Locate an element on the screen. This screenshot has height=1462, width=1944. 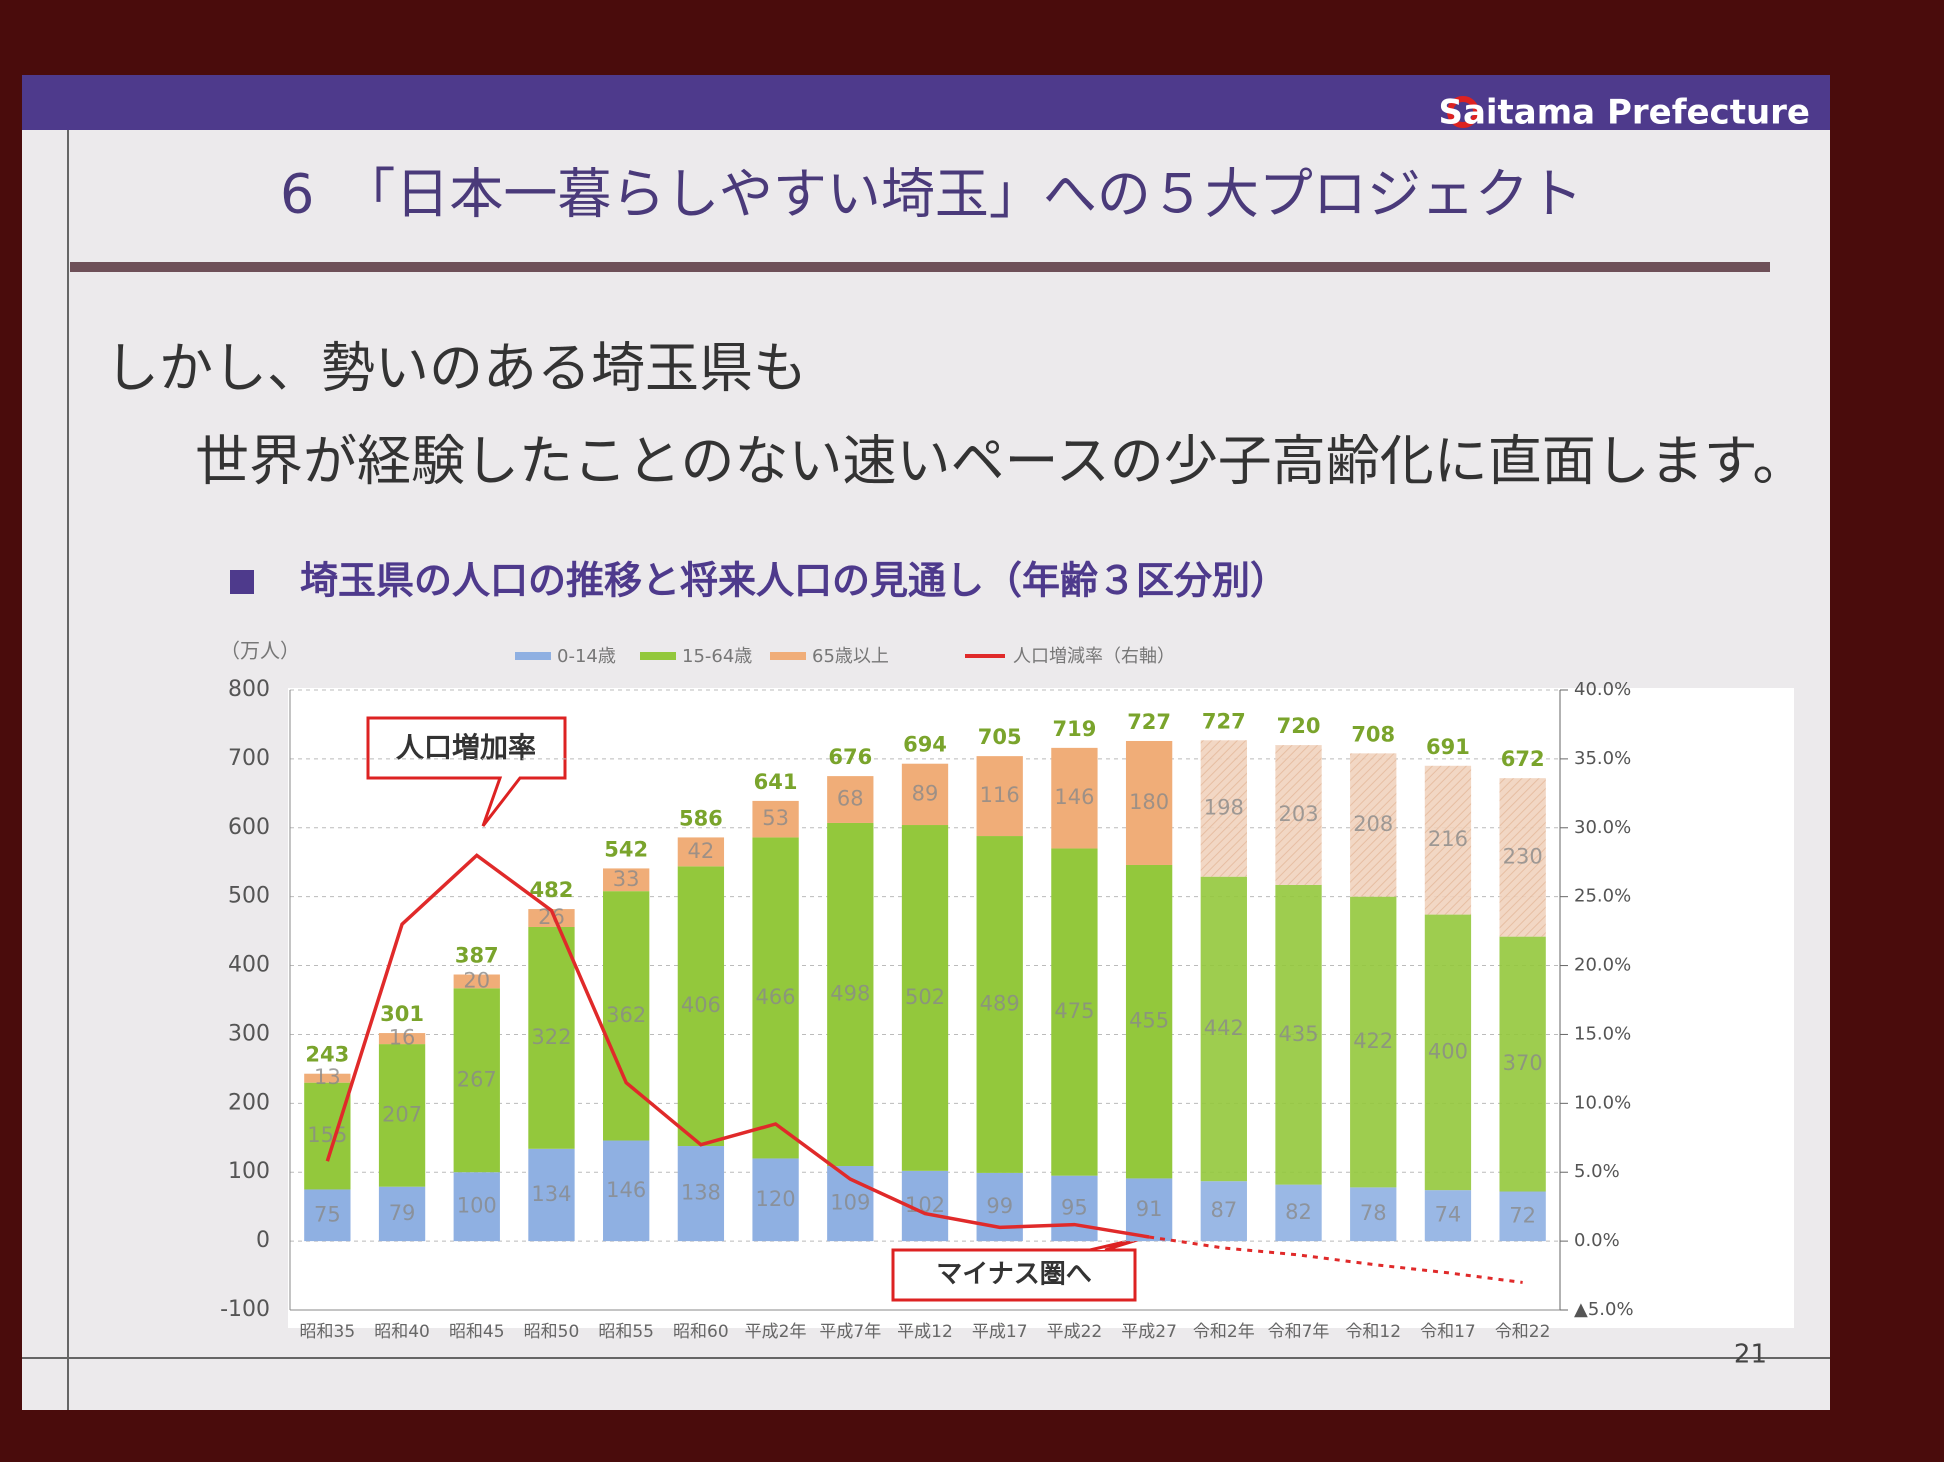
data-label: 180 is located at coordinates (1149, 802).